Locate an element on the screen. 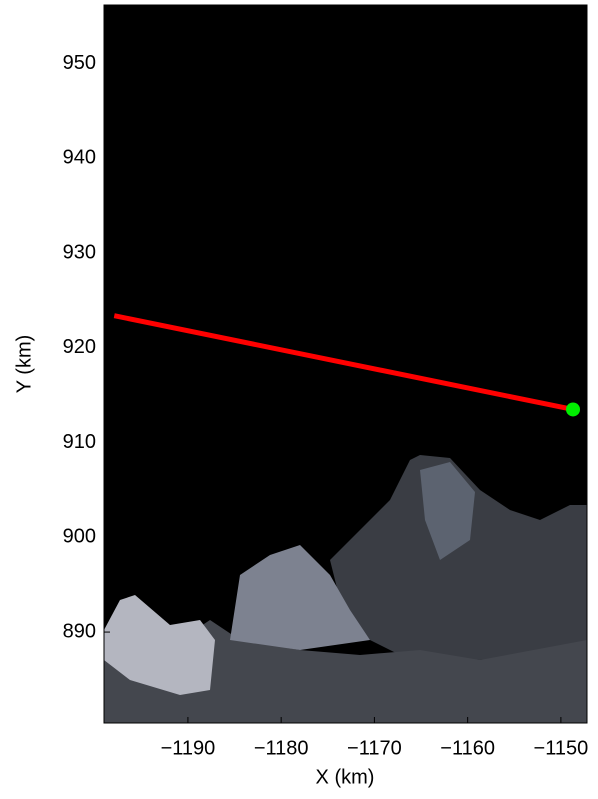 This screenshot has height=799, width=598. line is located at coordinates (343, 362).